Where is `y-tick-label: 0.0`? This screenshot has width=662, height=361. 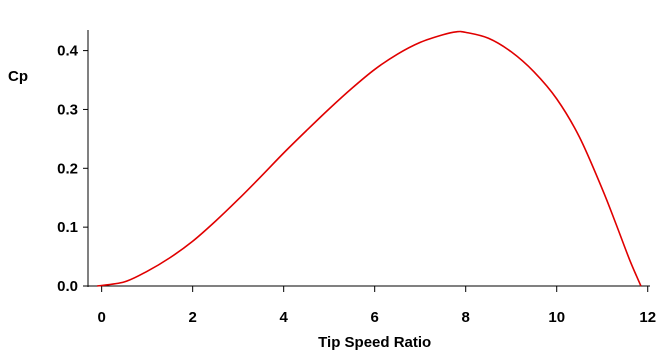 y-tick-label: 0.0 is located at coordinates (67, 286).